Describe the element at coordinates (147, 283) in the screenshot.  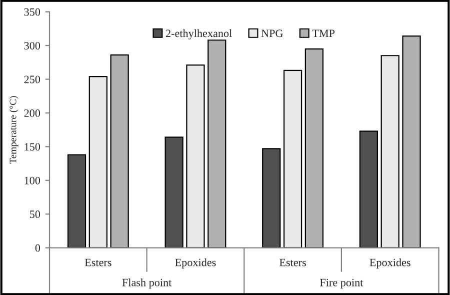
I see `text: Flash point` at that location.